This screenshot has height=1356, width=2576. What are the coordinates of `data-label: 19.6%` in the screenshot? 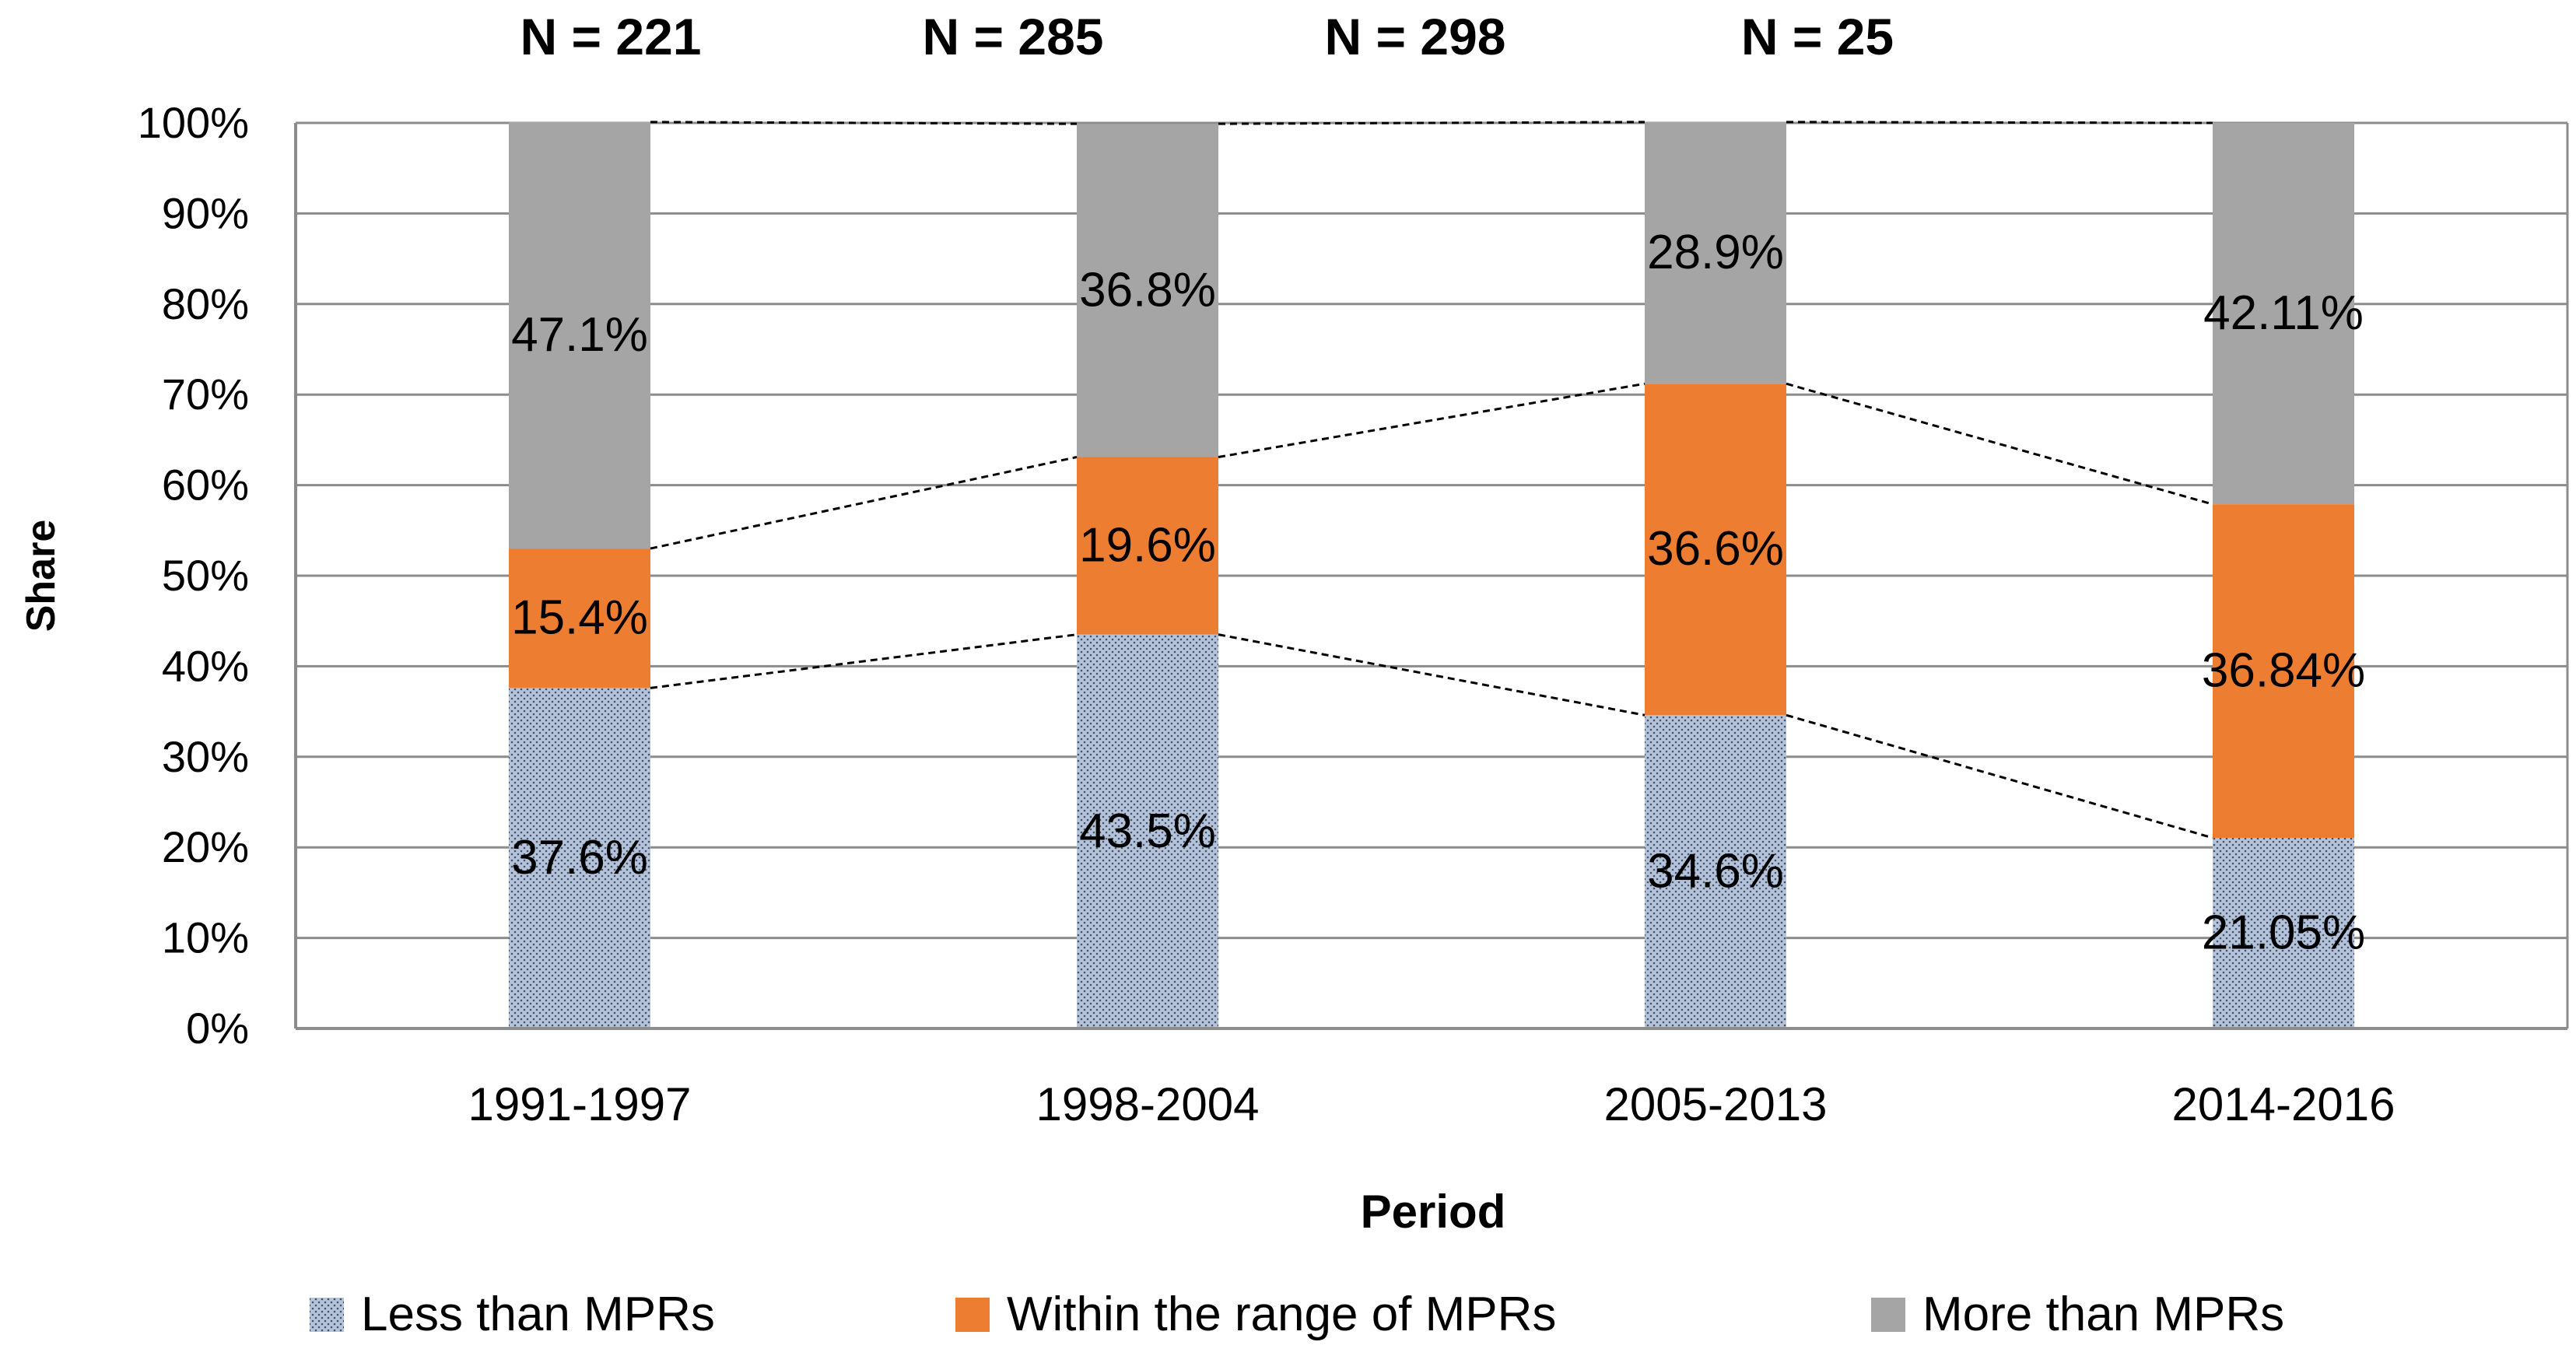 It's located at (1147, 546).